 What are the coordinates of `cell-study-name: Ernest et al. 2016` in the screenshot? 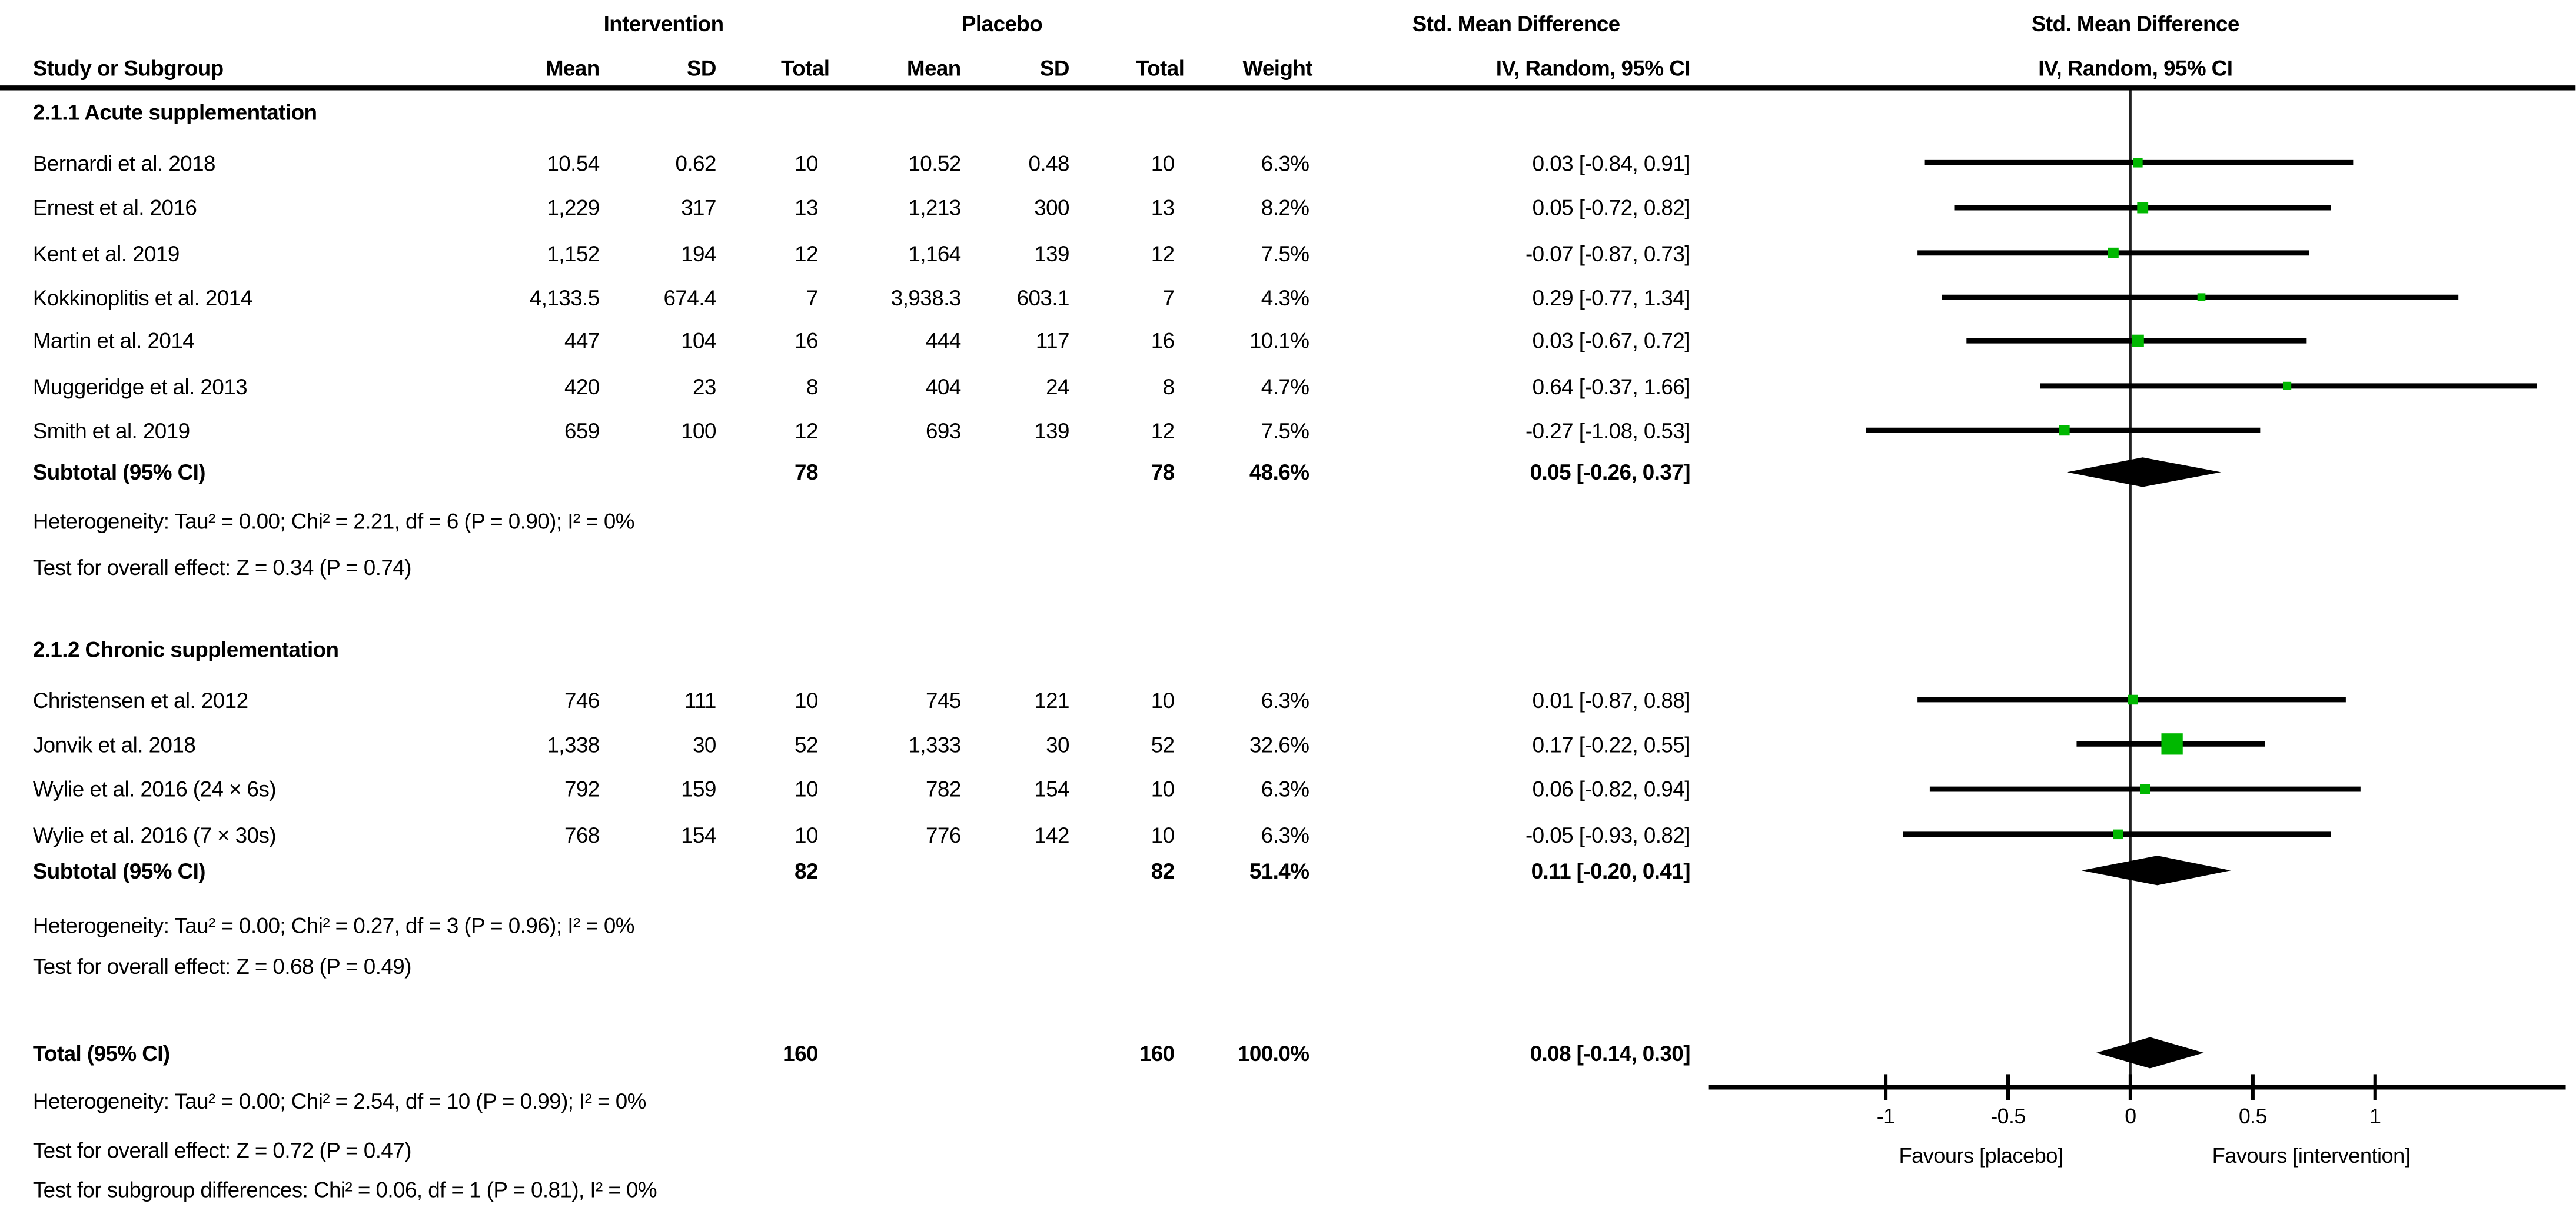 It's located at (114, 207).